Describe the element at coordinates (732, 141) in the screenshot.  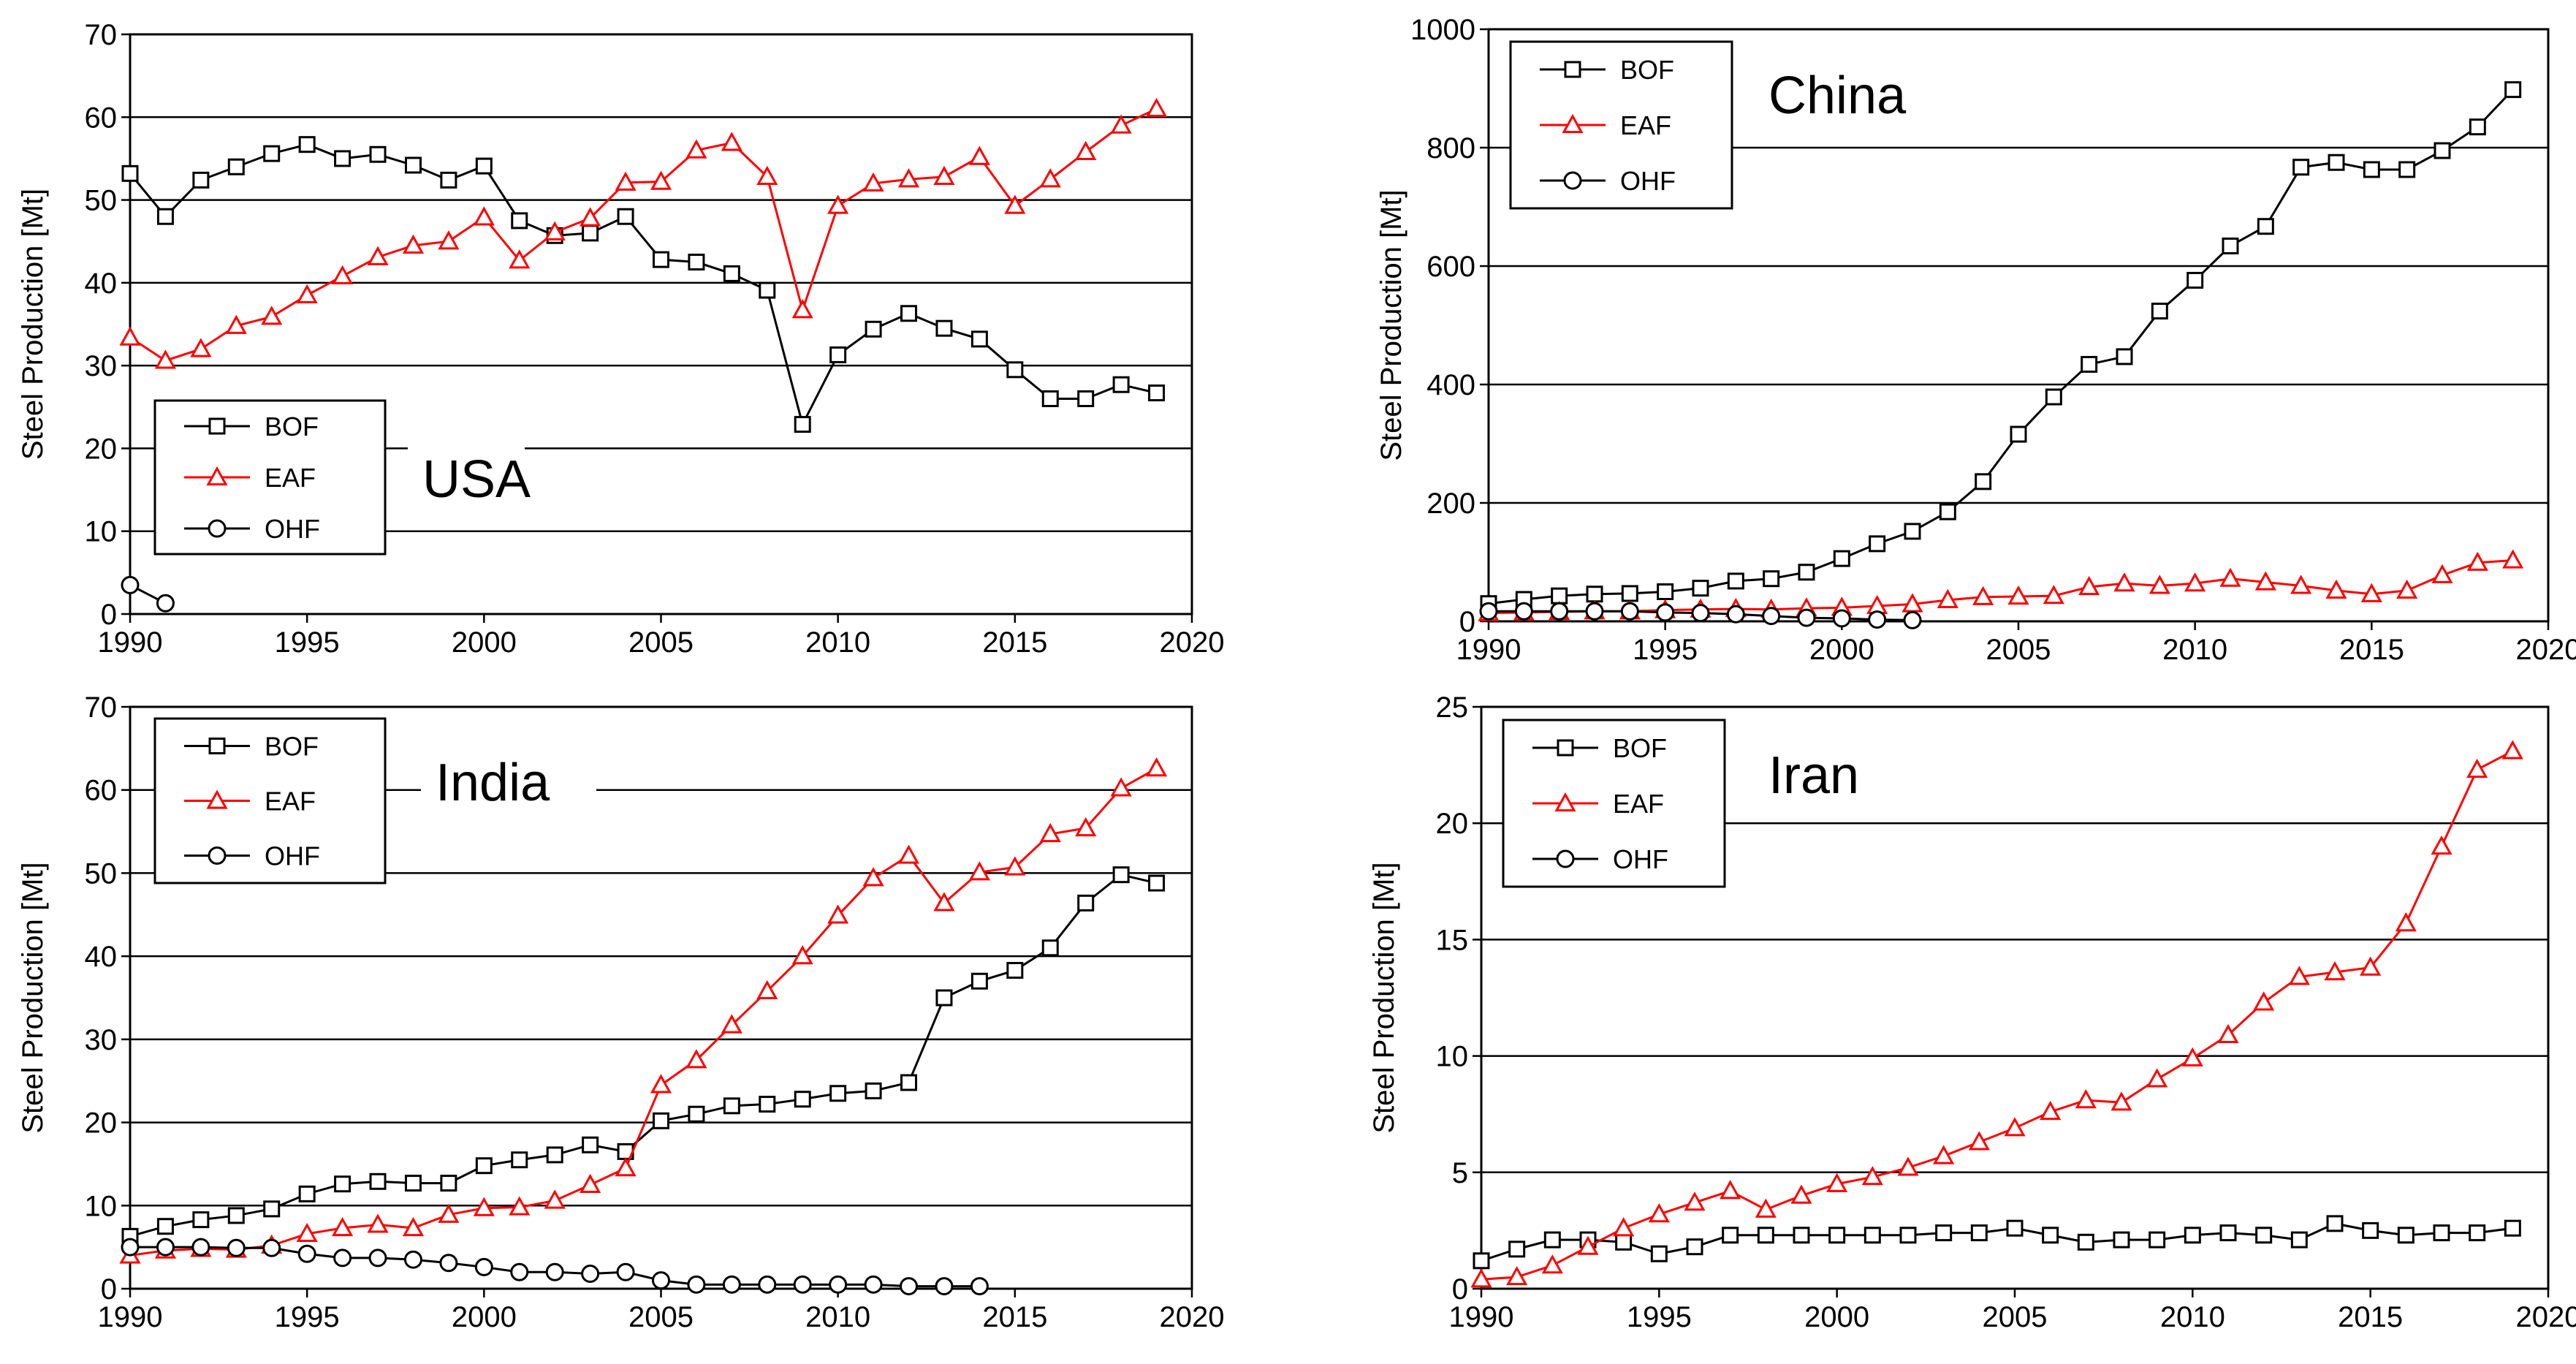
I see `point-eaf-2007` at that location.